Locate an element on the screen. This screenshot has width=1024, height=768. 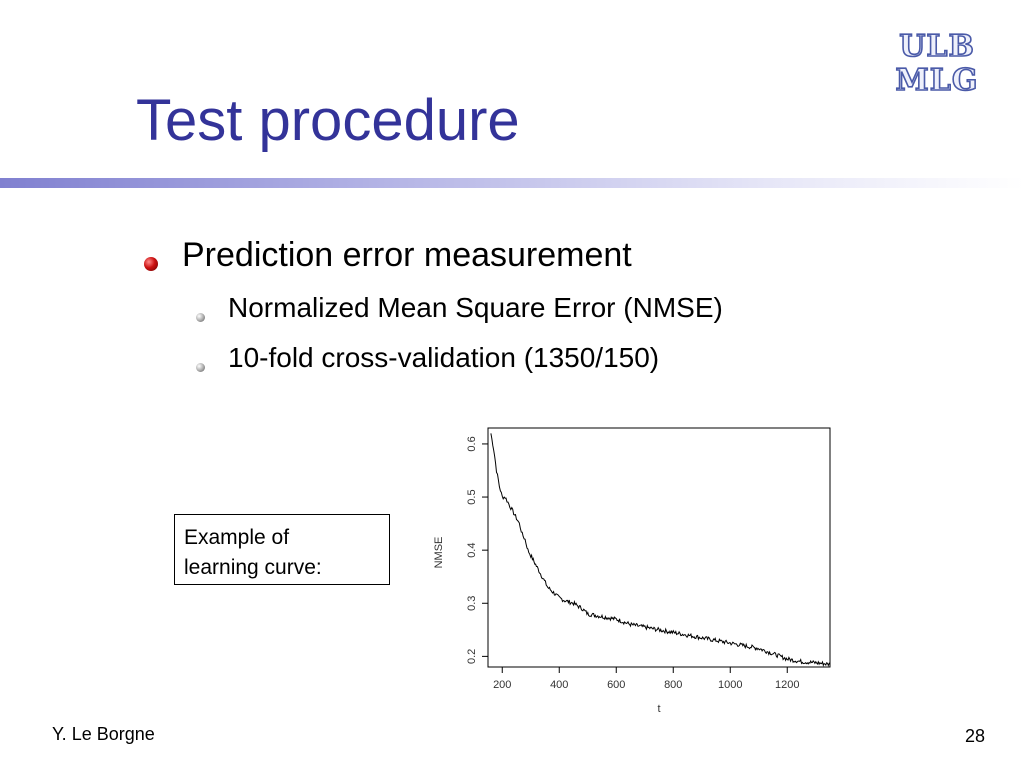
y-tick-label: 0.6 is located at coordinates (472, 443).